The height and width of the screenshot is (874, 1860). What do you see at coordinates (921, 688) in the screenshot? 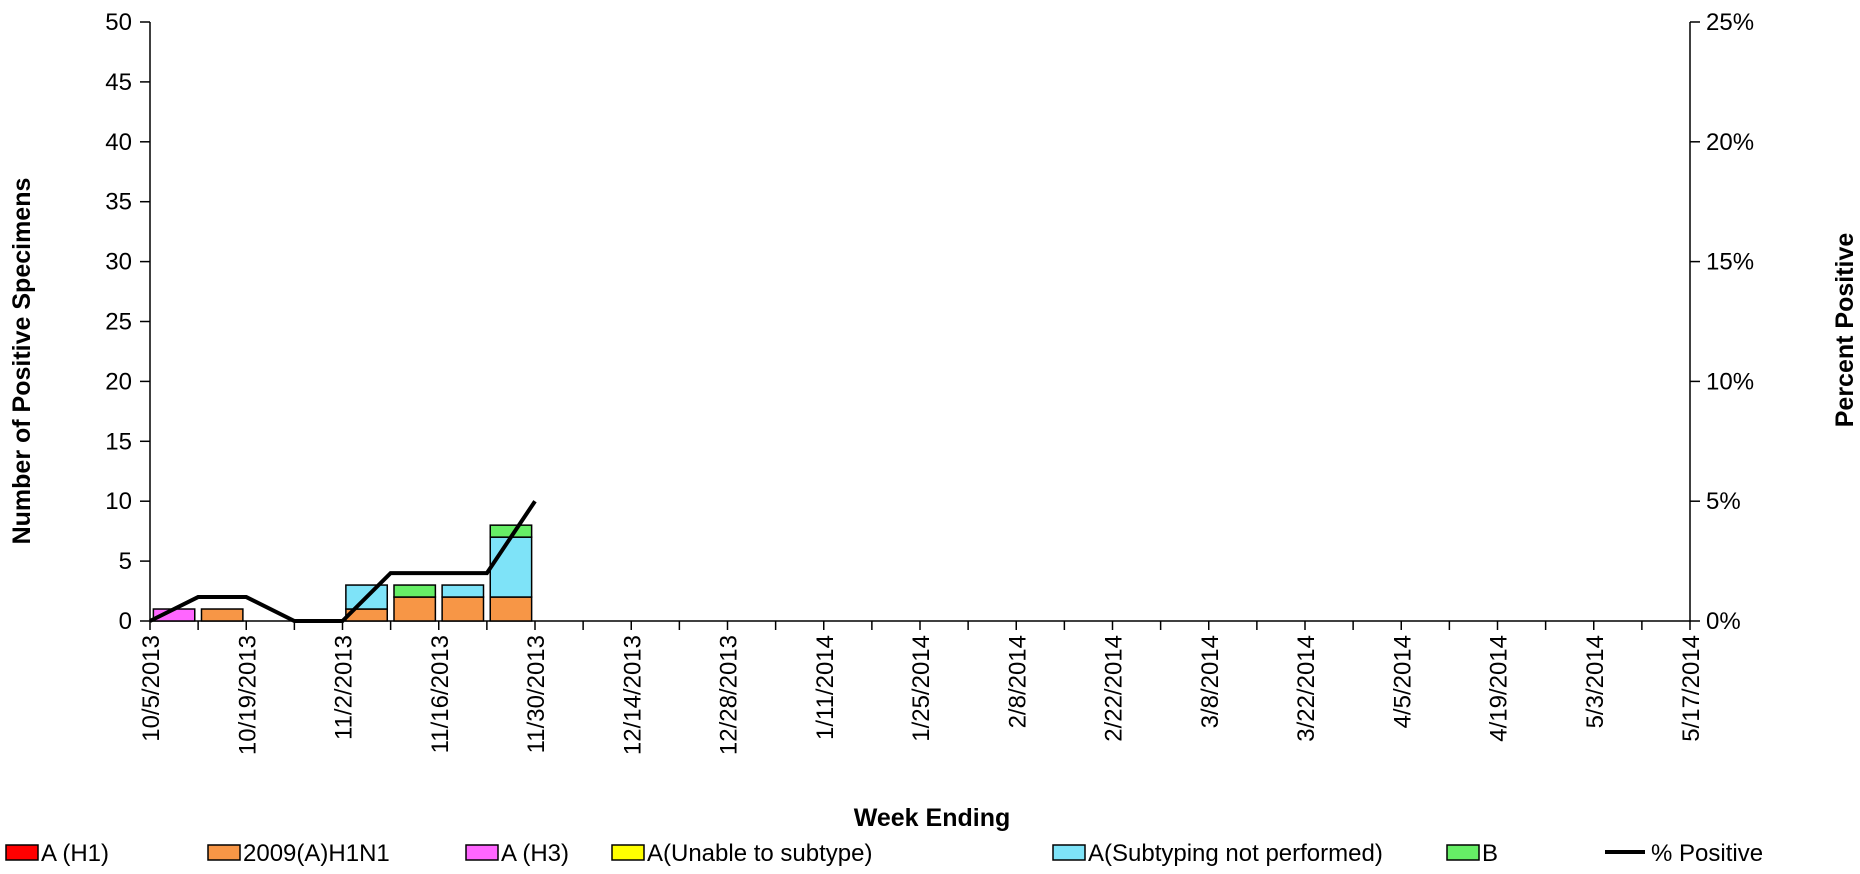
I see `x-tick-label: 1/25/2014` at bounding box center [921, 688].